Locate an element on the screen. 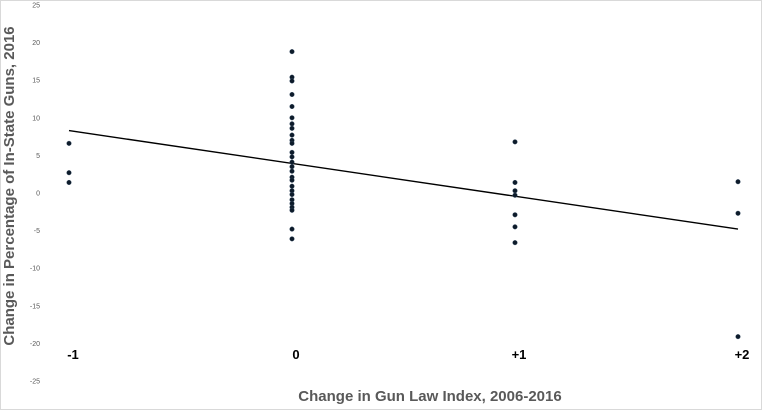 The image size is (762, 410). y-tick-label: -10 is located at coordinates (35, 269).